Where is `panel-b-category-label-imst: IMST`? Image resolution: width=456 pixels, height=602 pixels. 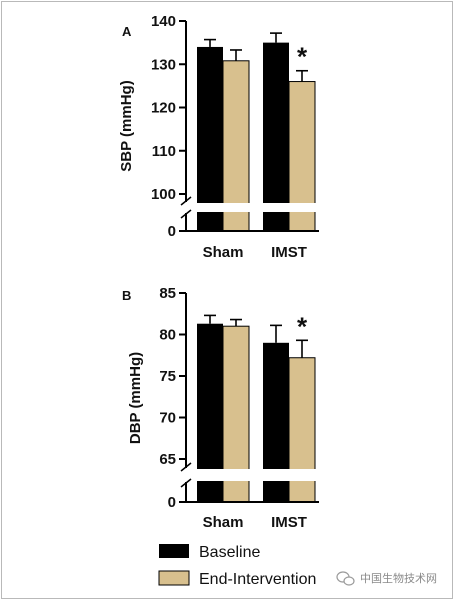
panel-b-category-label-imst: IMST is located at coordinates (289, 522).